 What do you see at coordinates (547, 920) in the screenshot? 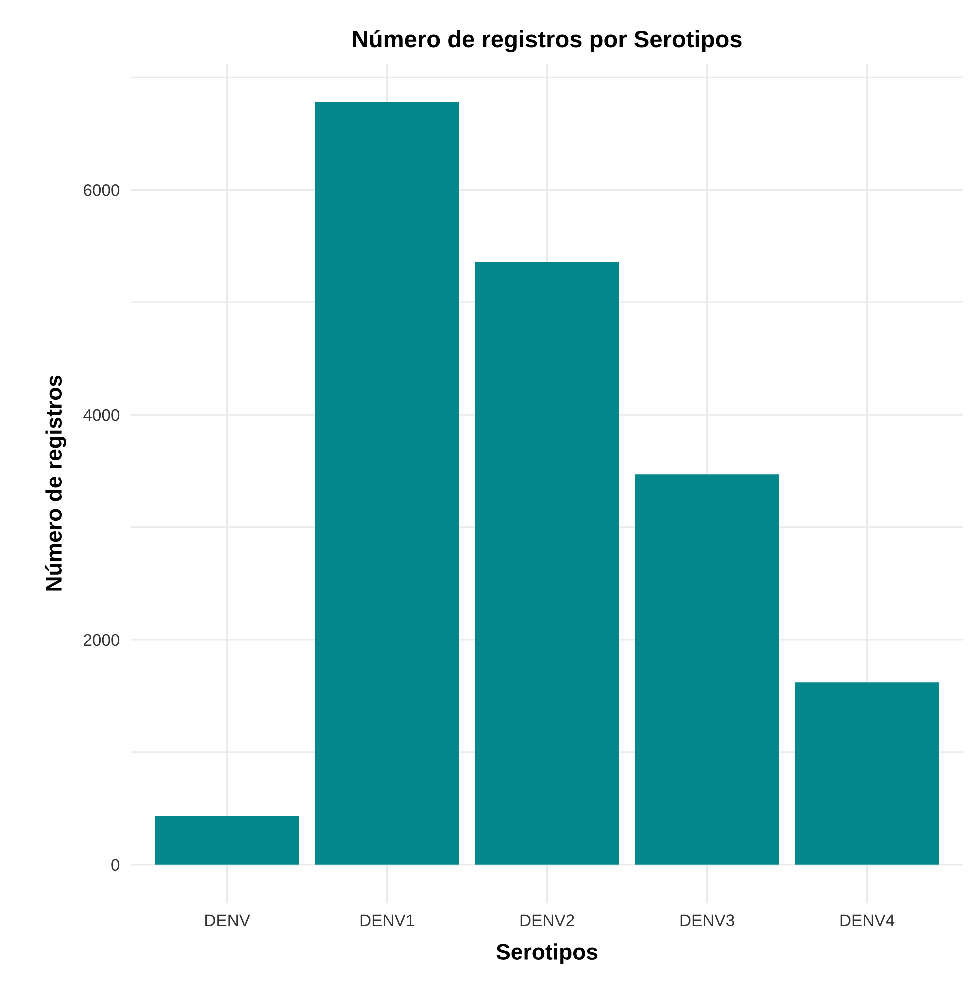
I see `x-tick-label: DENV2` at bounding box center [547, 920].